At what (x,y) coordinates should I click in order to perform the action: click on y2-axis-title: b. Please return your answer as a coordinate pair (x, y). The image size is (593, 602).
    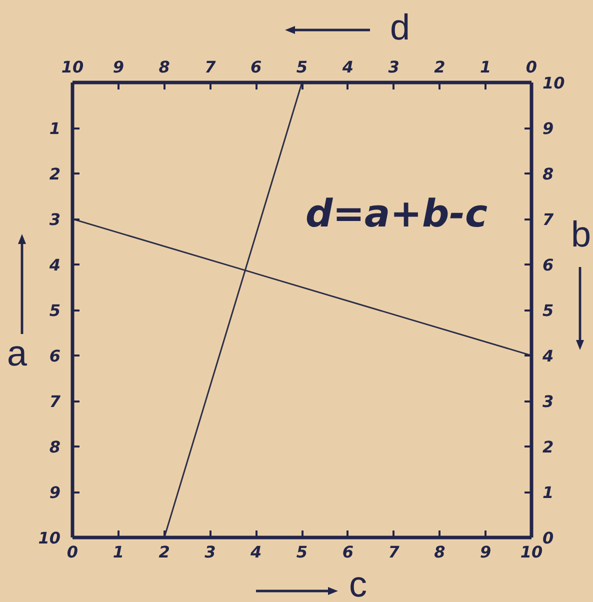
    Looking at the image, I should click on (581, 234).